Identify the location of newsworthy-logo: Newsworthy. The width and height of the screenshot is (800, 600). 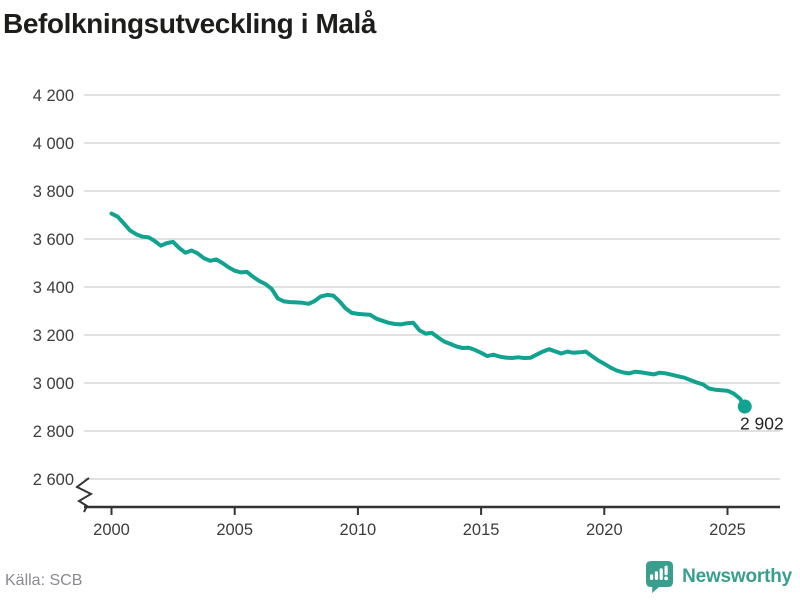
(718, 577).